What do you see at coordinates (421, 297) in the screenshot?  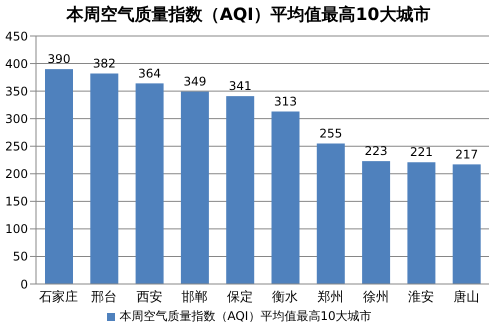 I see `x-tick-label: 淮安` at bounding box center [421, 297].